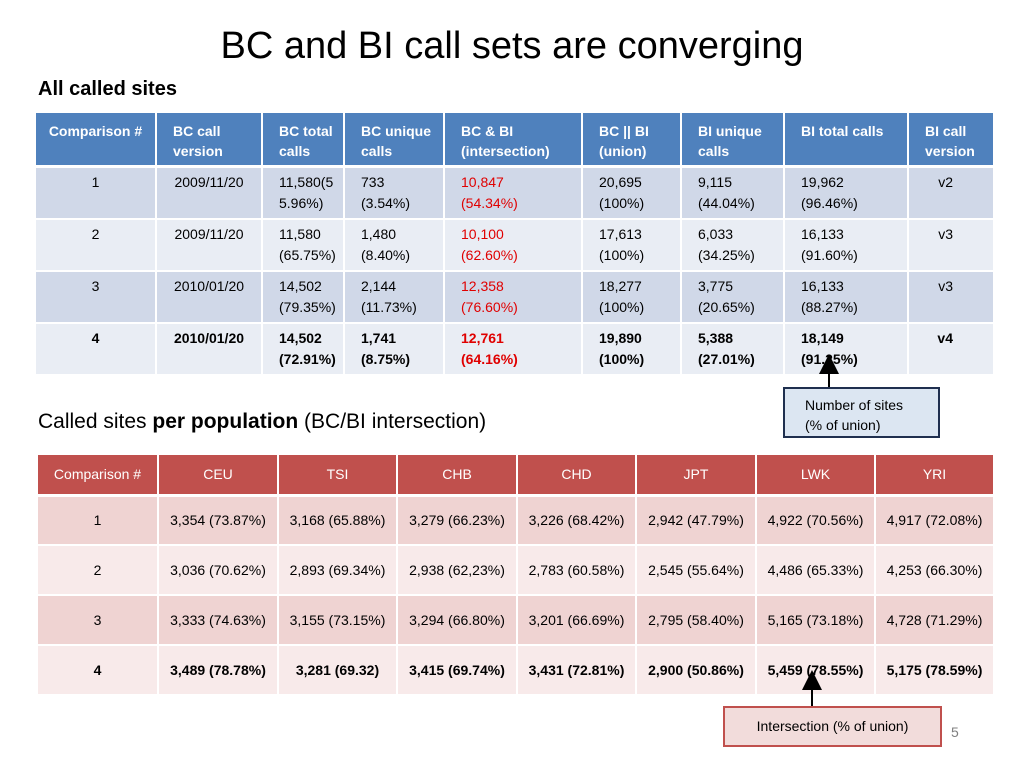  Describe the element at coordinates (95, 131) in the screenshot. I see `table1-header-line: Comparison #` at that location.